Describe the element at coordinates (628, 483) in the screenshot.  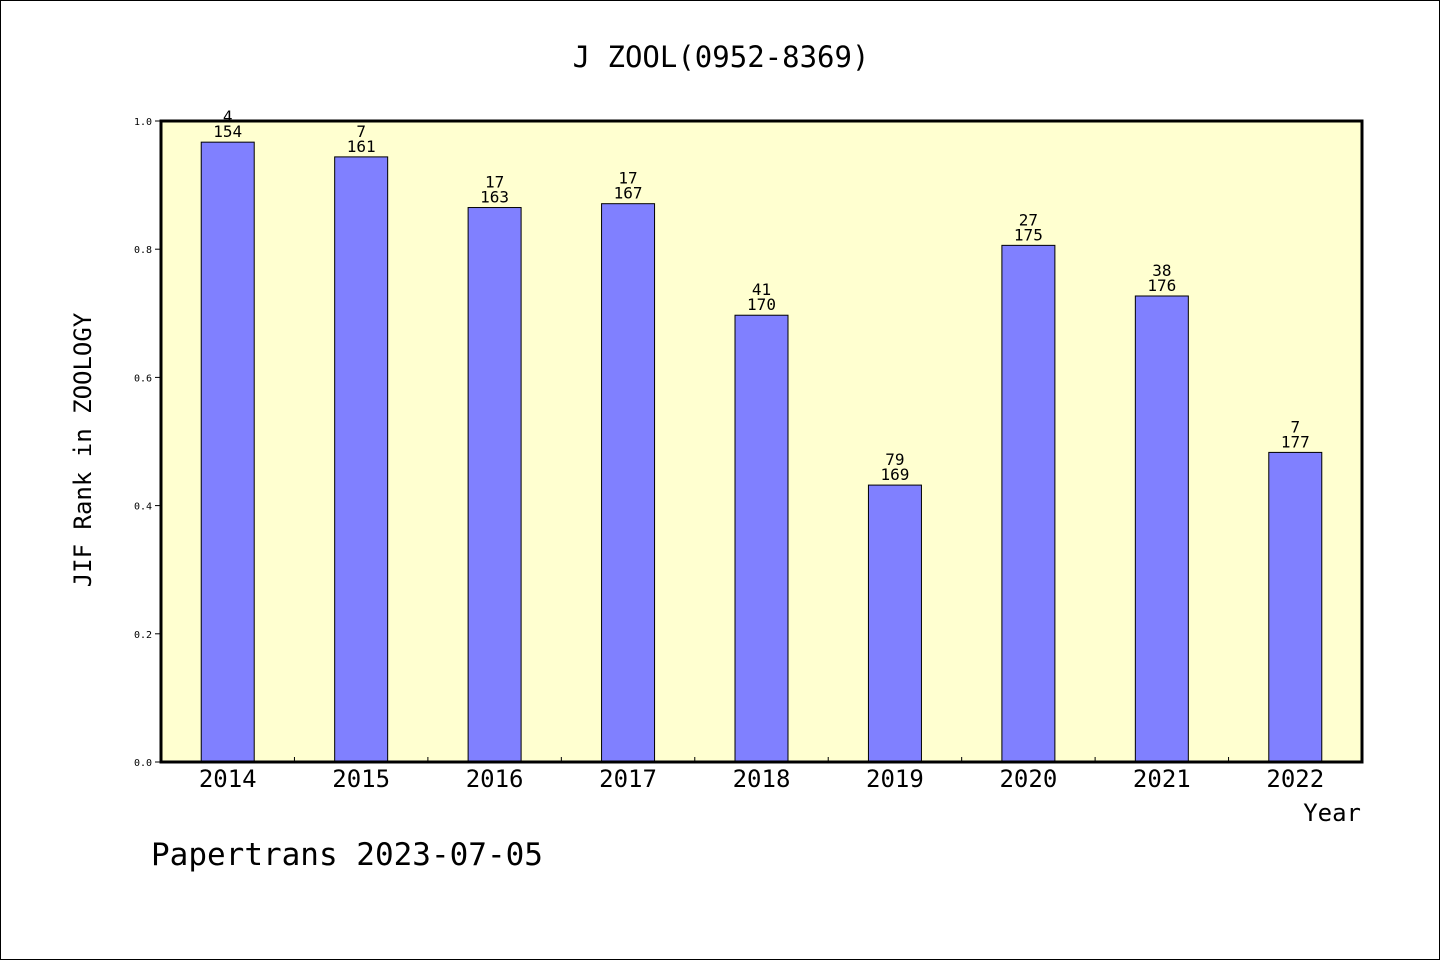
I see `bar-2017` at that location.